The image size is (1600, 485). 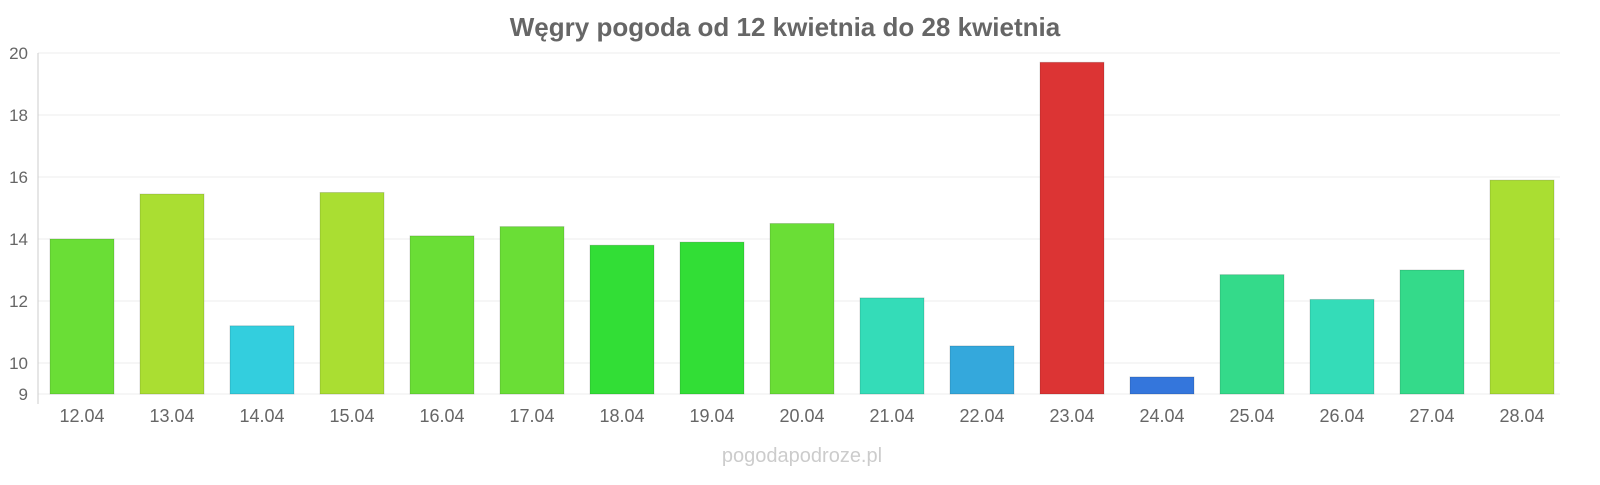 What do you see at coordinates (1072, 228) in the screenshot?
I see `bar-23.04` at bounding box center [1072, 228].